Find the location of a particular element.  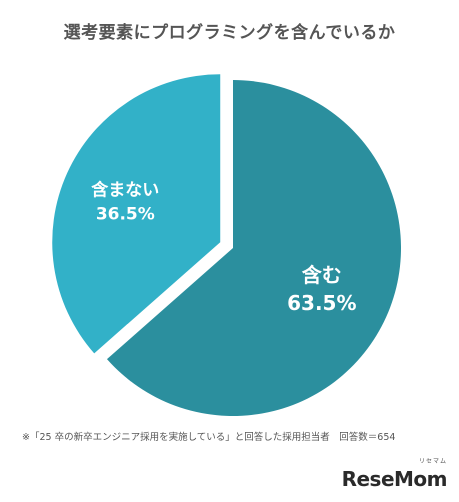

slice-label-excludes: 含まない is located at coordinates (125, 189).